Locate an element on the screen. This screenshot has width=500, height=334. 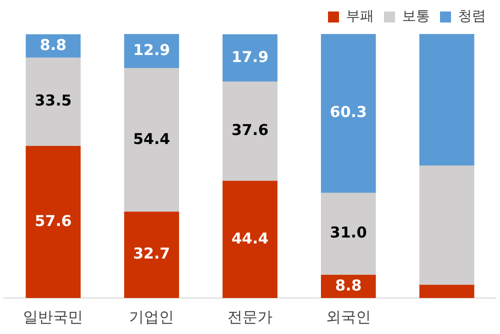
data-label: 31.0 is located at coordinates (348, 233).